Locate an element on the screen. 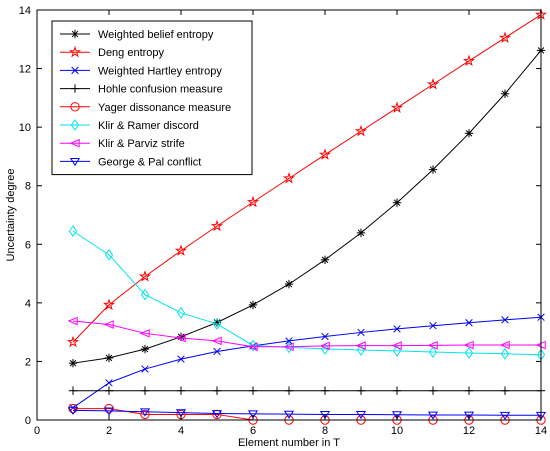 This screenshot has height=451, width=550. y-tick-label: 6 is located at coordinates (28, 245).